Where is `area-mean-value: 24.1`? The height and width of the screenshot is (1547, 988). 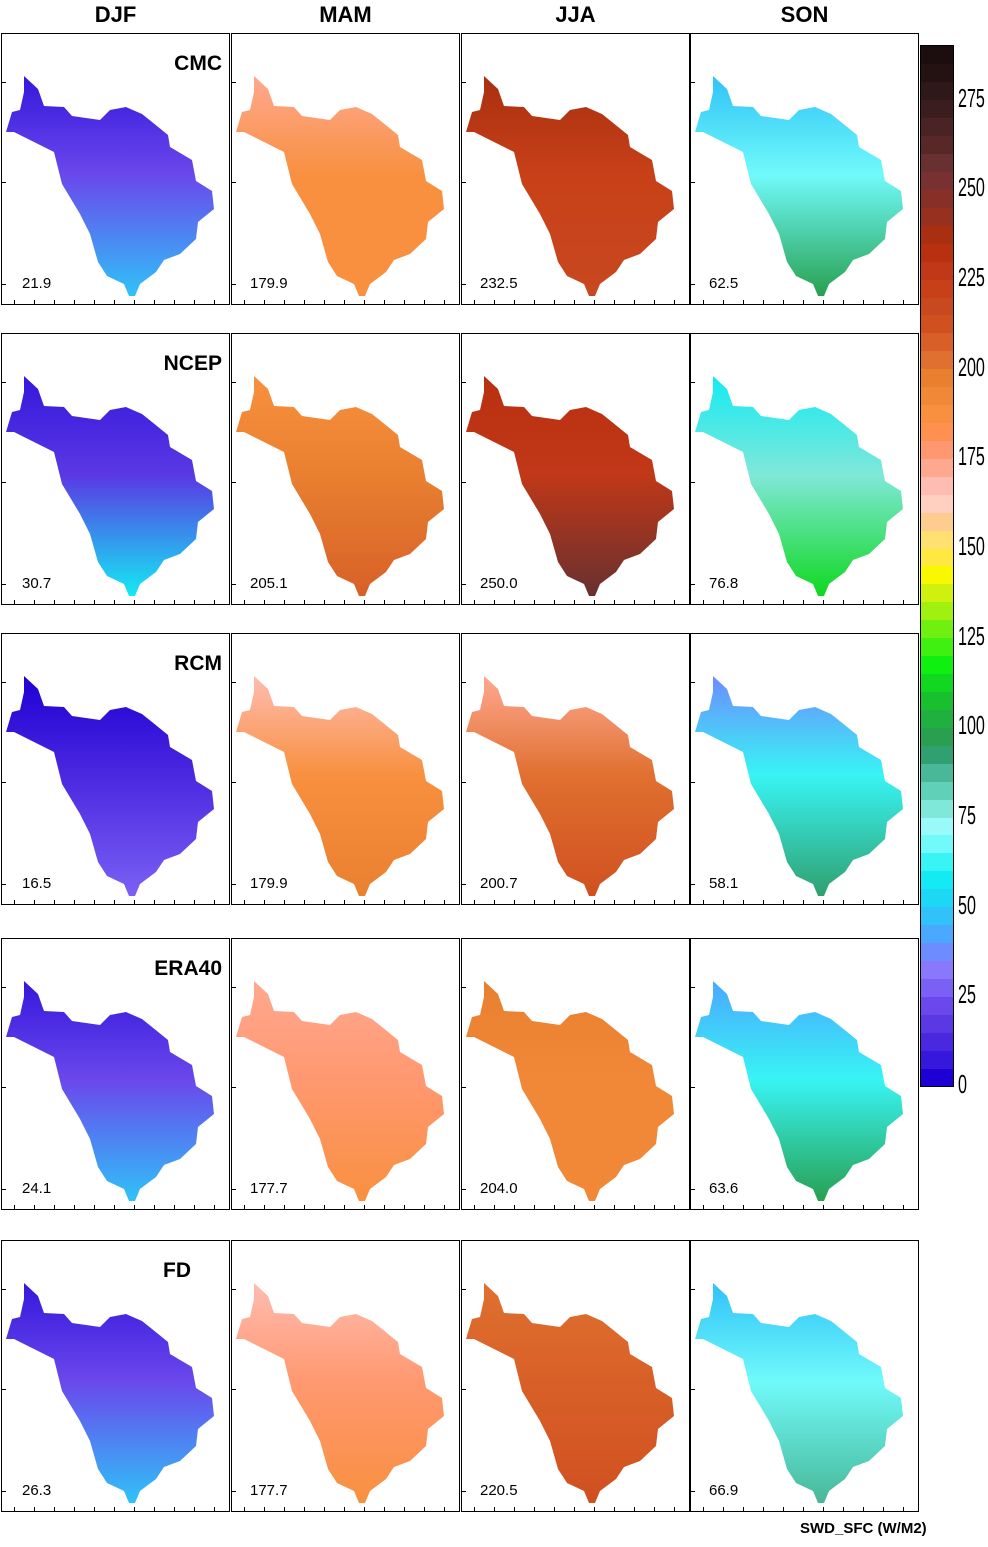
area-mean-value: 24.1 is located at coordinates (37, 1188).